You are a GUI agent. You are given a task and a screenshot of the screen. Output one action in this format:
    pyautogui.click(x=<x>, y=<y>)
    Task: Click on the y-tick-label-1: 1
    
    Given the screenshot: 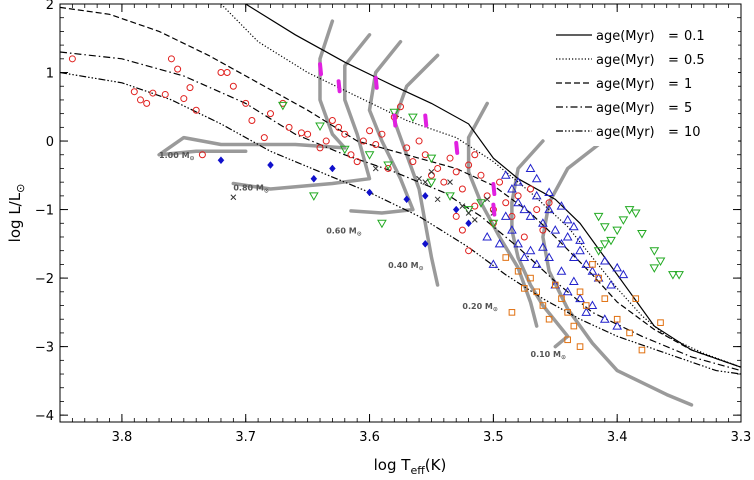 What is the action you would take?
    pyautogui.click(x=50, y=74)
    